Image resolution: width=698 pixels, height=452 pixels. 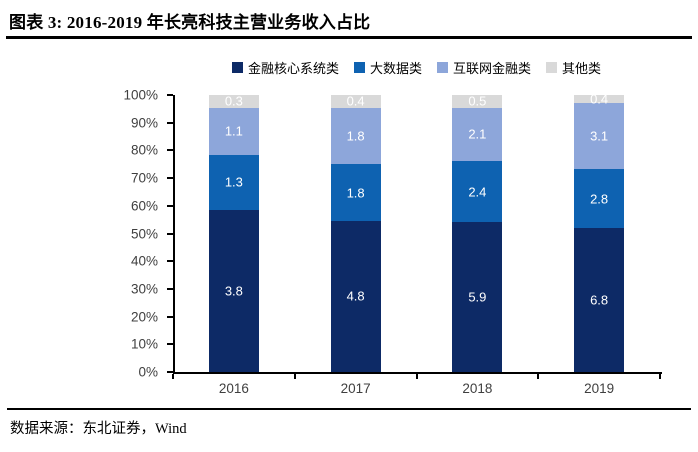 I want to click on bar-value-label: 6.8, so click(x=599, y=300).